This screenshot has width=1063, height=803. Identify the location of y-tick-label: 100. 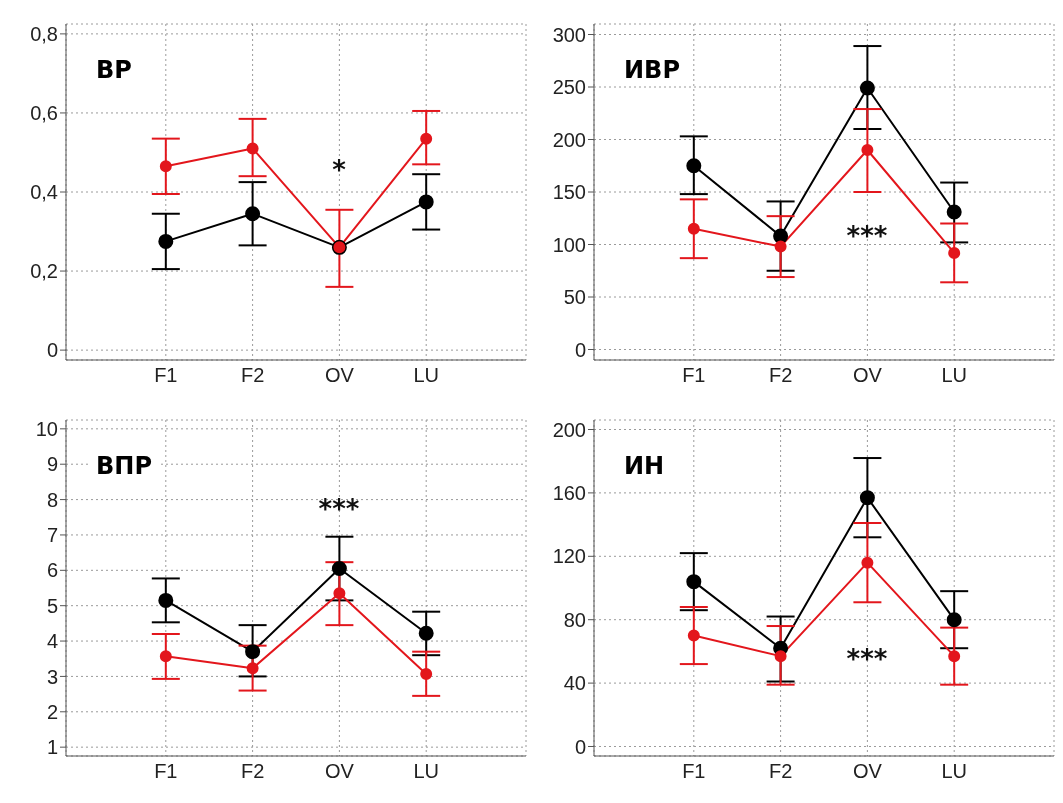
(569, 244).